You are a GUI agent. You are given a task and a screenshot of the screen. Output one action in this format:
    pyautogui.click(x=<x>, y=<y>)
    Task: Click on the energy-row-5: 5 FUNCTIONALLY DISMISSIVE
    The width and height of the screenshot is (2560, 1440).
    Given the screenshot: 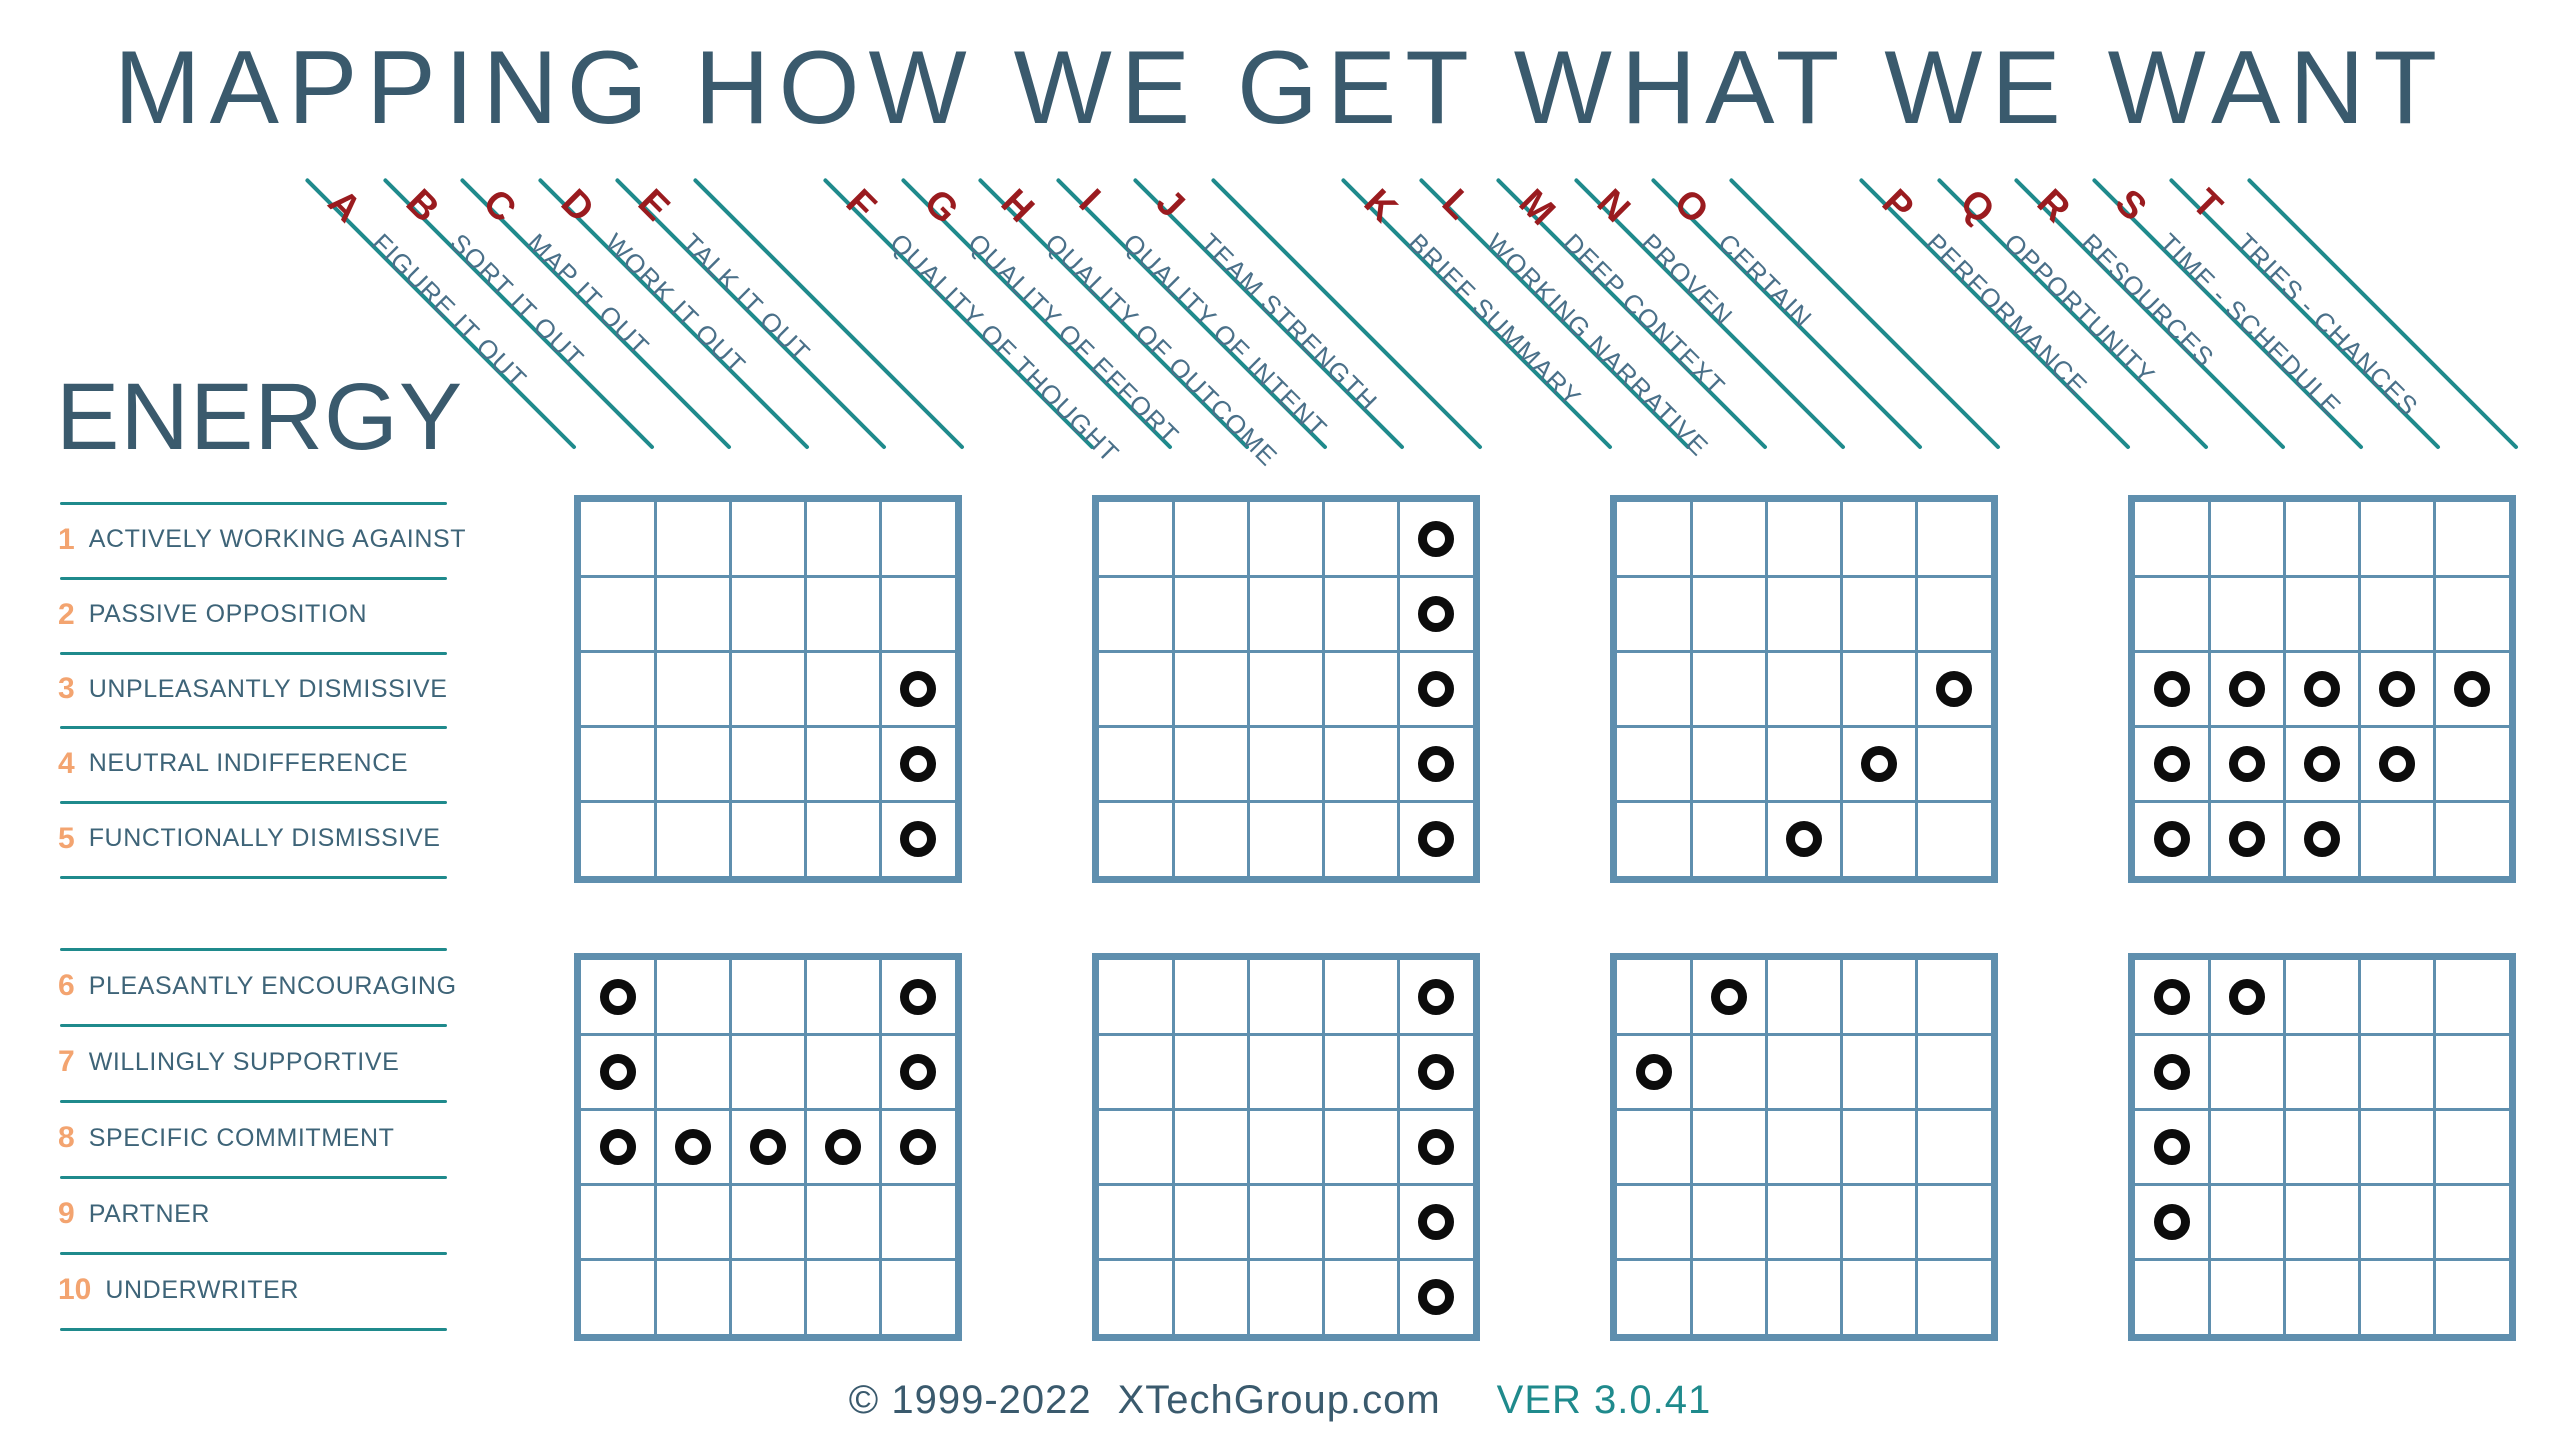 What is the action you would take?
    pyautogui.click(x=249, y=839)
    